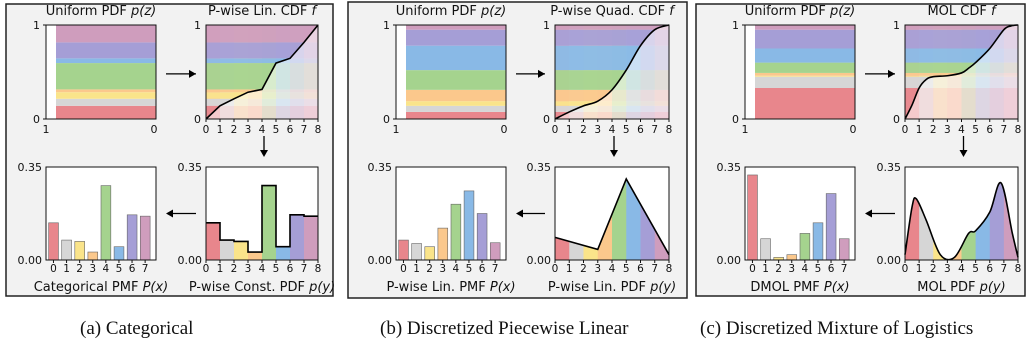  I want to click on pmf-axes, so click(451, 213).